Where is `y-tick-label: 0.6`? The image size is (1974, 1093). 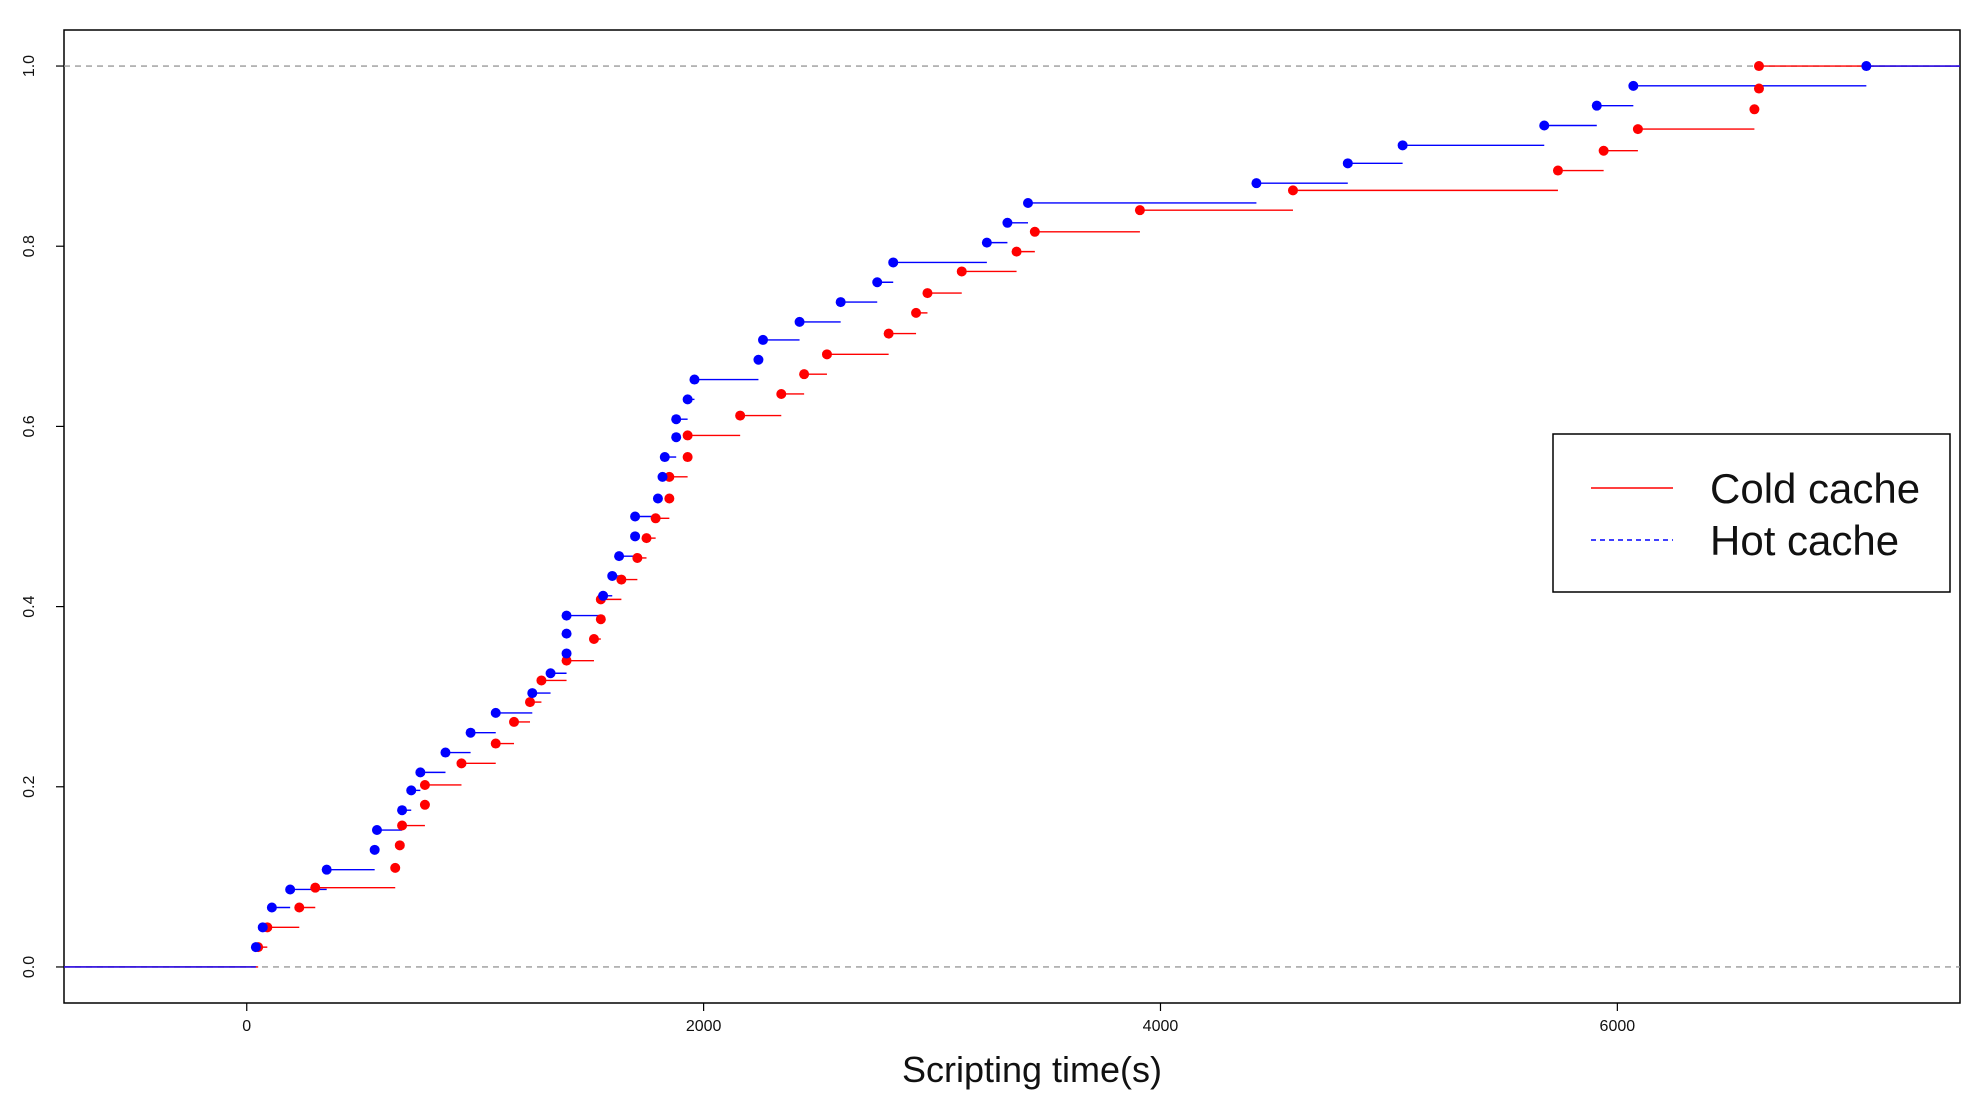 y-tick-label: 0.6 is located at coordinates (29, 426).